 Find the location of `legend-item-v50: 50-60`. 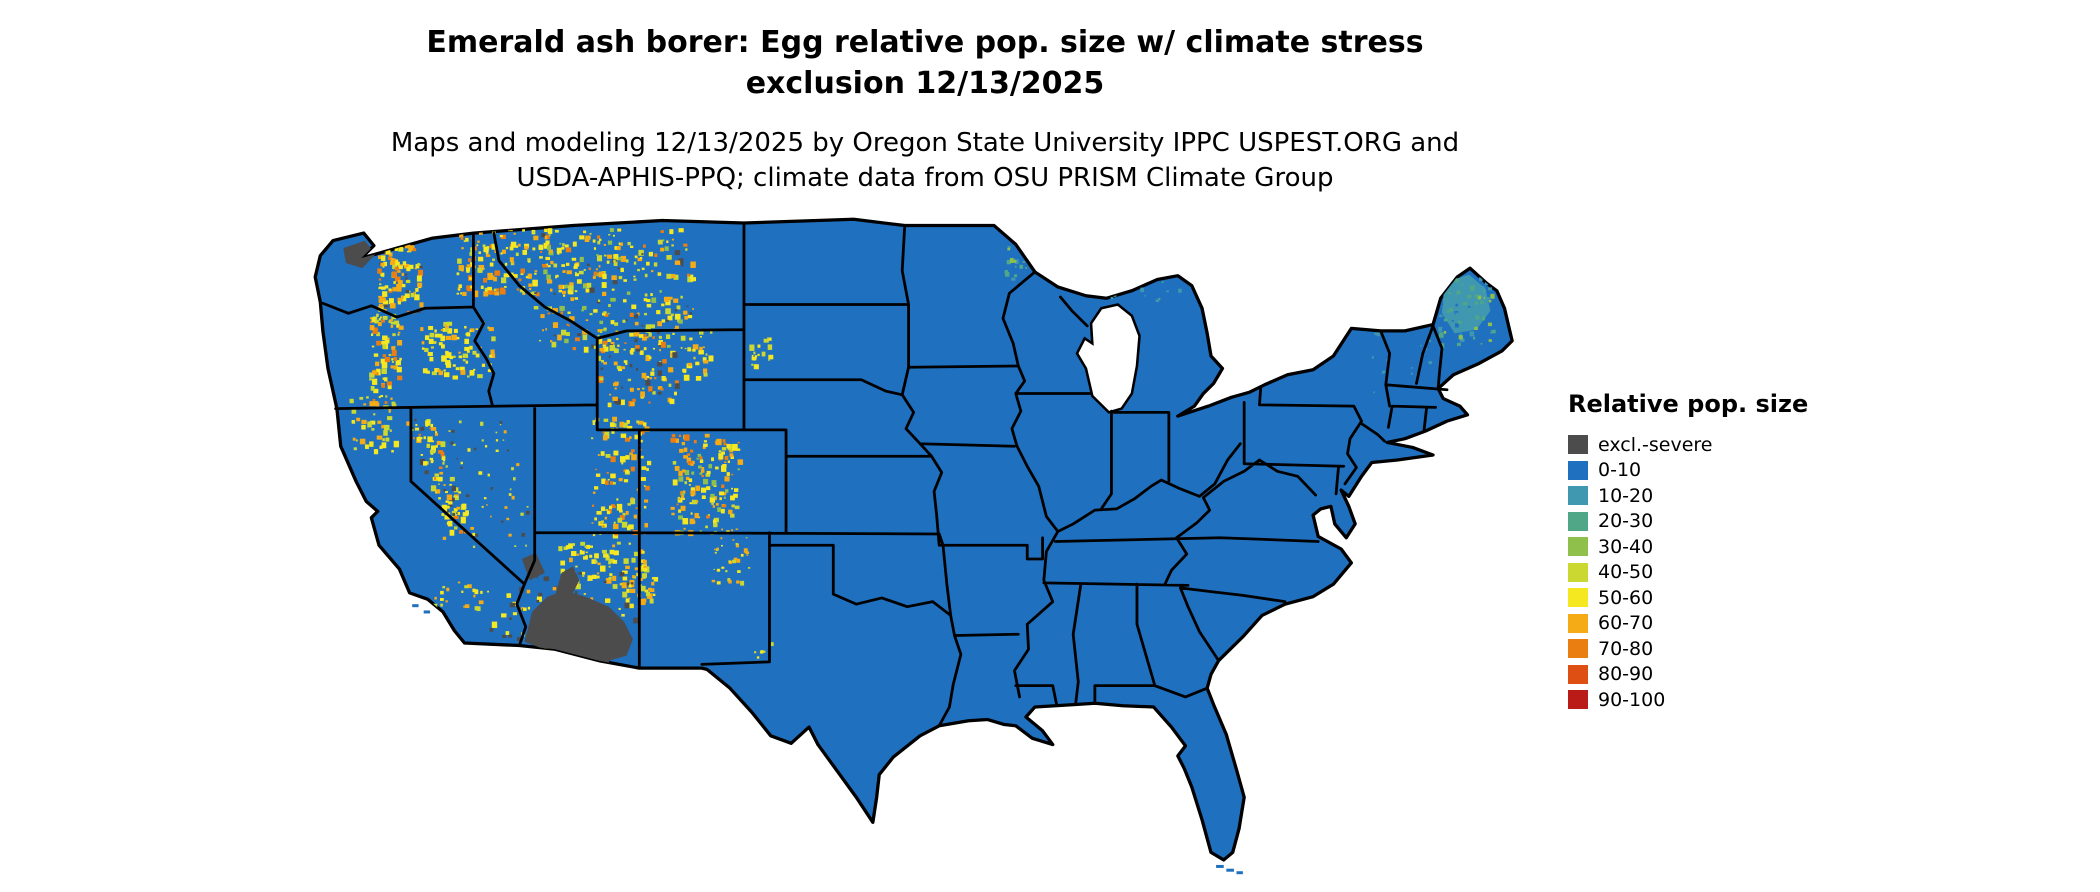

legend-item-v50: 50-60 is located at coordinates (1708, 598).